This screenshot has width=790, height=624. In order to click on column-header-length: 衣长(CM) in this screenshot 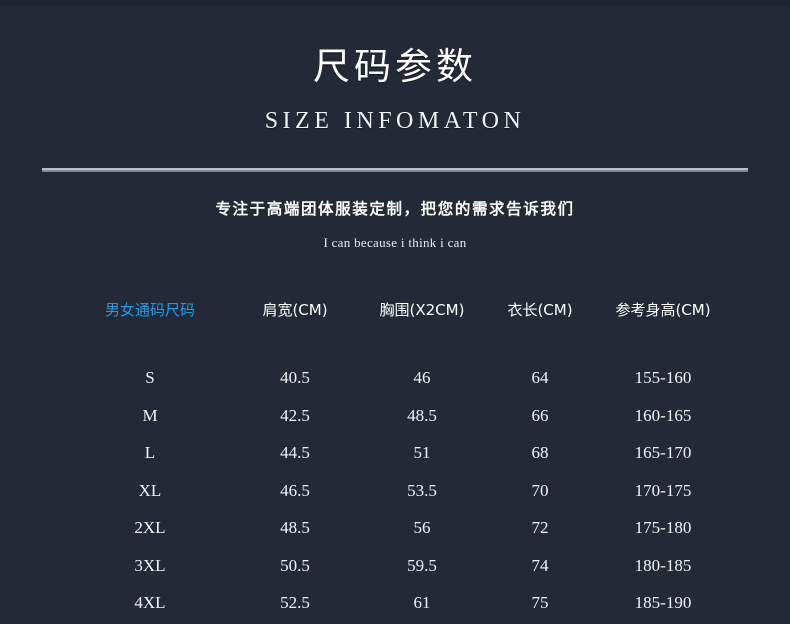, I will do `click(540, 309)`.